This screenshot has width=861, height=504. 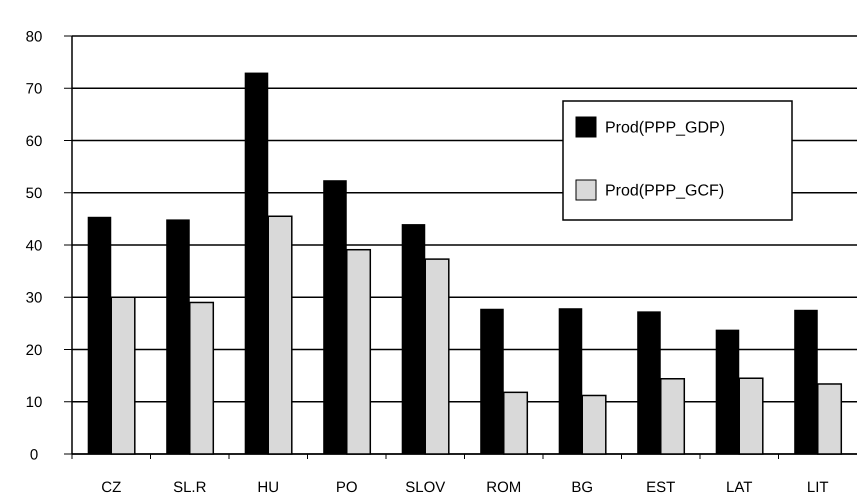 I want to click on x-tick-label: SLOV, so click(x=425, y=487).